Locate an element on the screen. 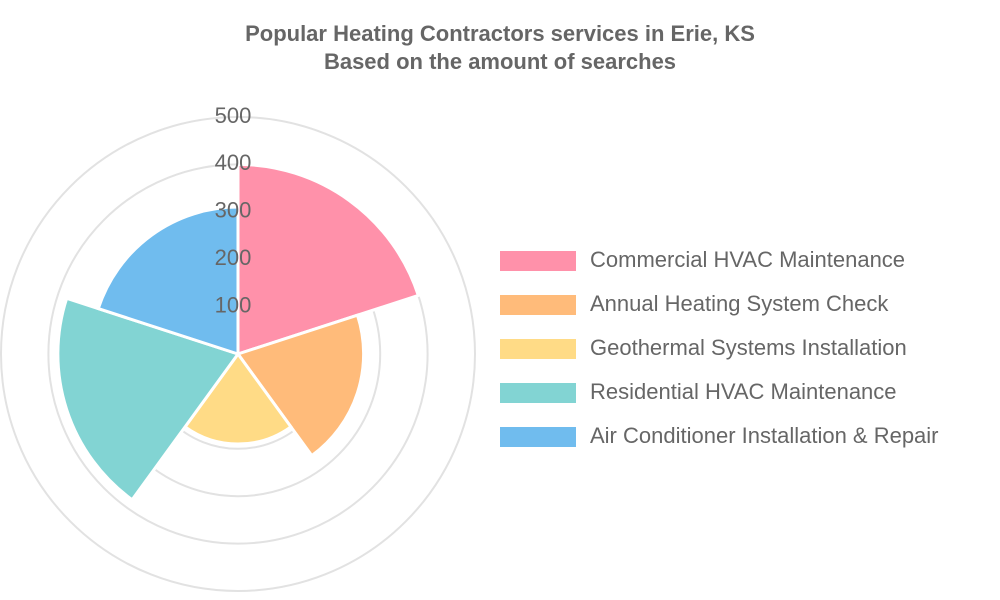 This screenshot has height=600, width=1000. chart-subtitle: Based on the amount of searches is located at coordinates (500, 61).